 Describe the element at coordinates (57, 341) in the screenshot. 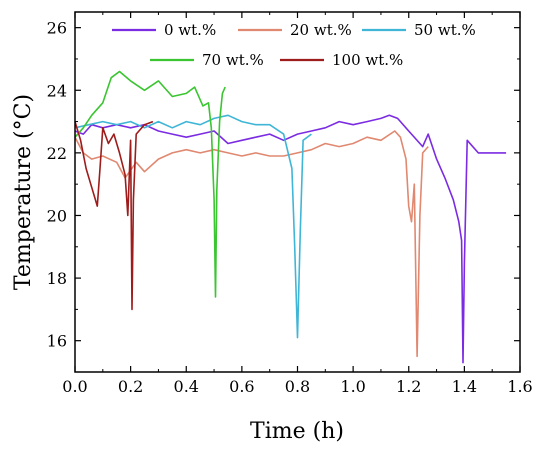

I see `y-tick-label: 16` at that location.